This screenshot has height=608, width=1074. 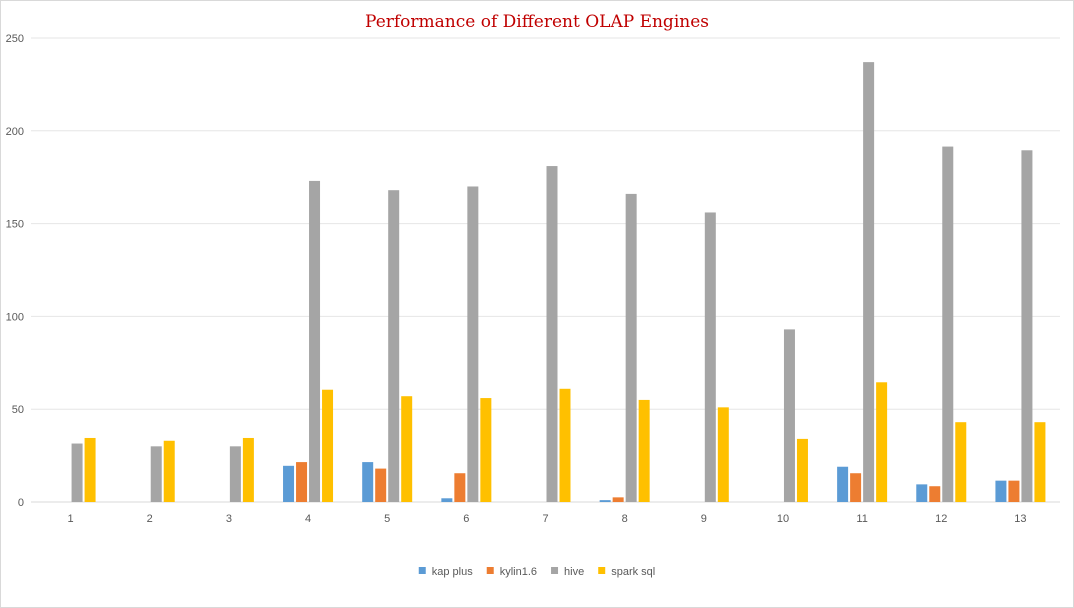 I want to click on legend: kap plus kylin1.6 hive spark sql, so click(x=536, y=572).